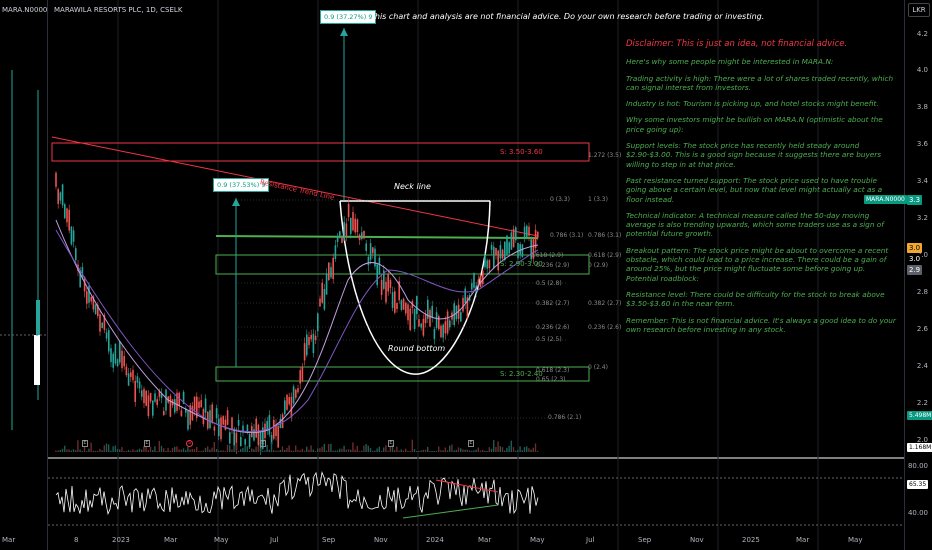 The width and height of the screenshot is (932, 550). I want to click on currency-button: LKR, so click(919, 10).